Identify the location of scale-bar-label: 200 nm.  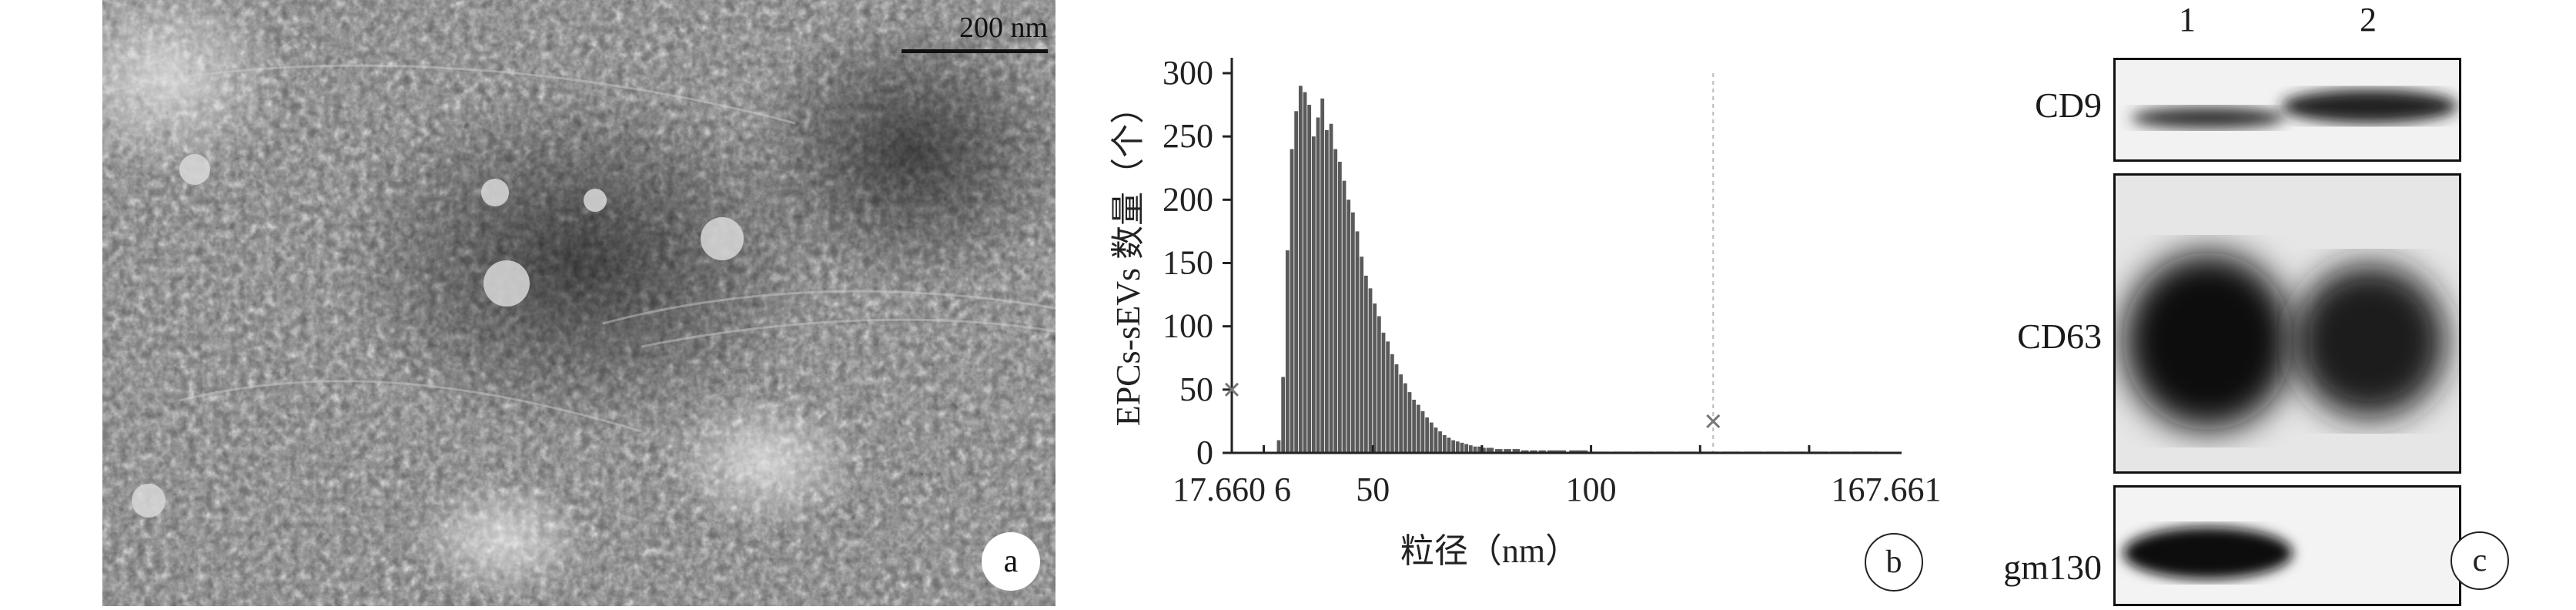
(1003, 28).